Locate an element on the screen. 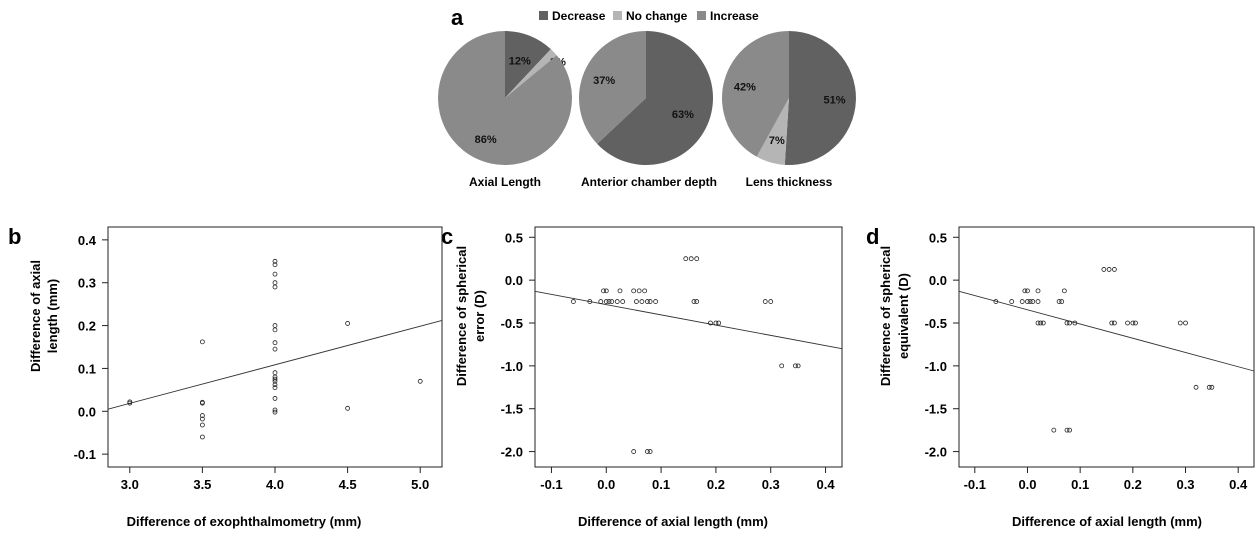 This screenshot has height=533, width=1258. x-axis-label-b: Difference of exophthalmometry (mm) is located at coordinates (244, 521).